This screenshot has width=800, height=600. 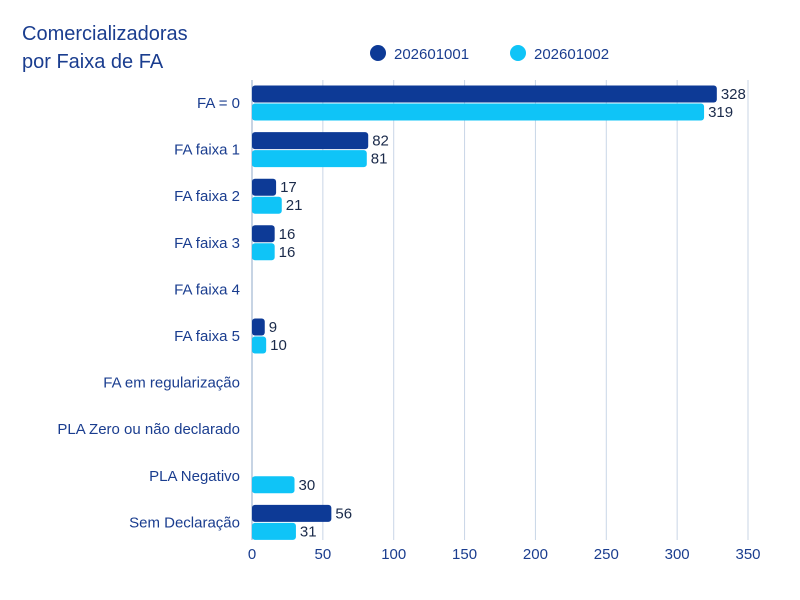 What do you see at coordinates (294, 205) in the screenshot?
I see `data-label: 21` at bounding box center [294, 205].